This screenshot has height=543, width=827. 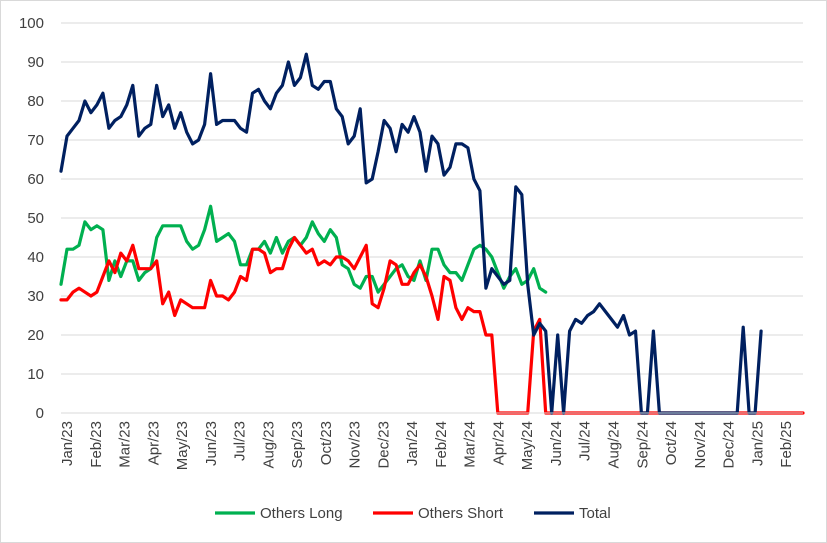 I want to click on legend-label: Others Short, so click(x=461, y=513).